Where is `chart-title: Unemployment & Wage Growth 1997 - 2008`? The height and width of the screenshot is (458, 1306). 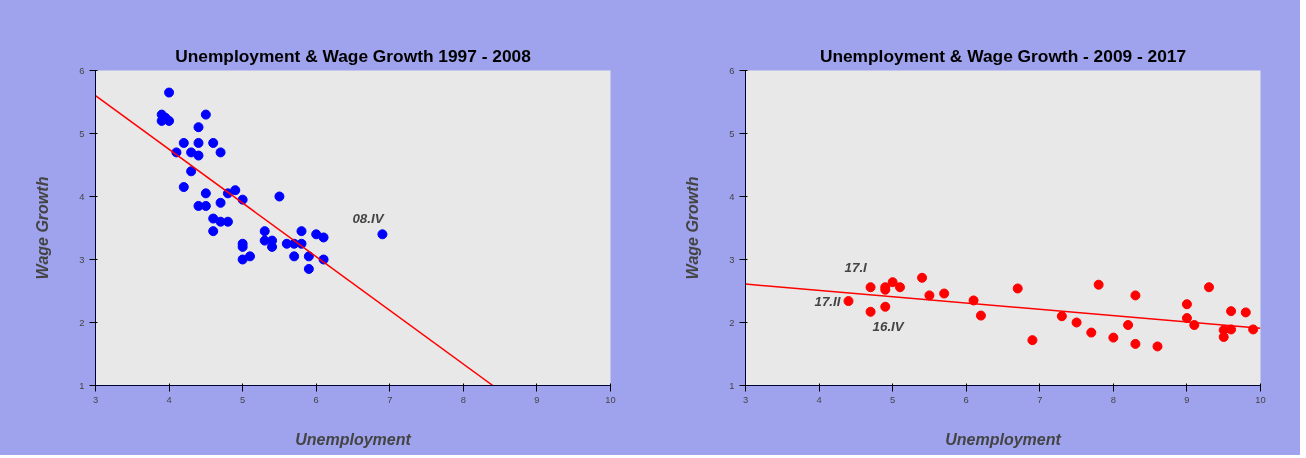
chart-title: Unemployment & Wage Growth 1997 - 2008 is located at coordinates (353, 55).